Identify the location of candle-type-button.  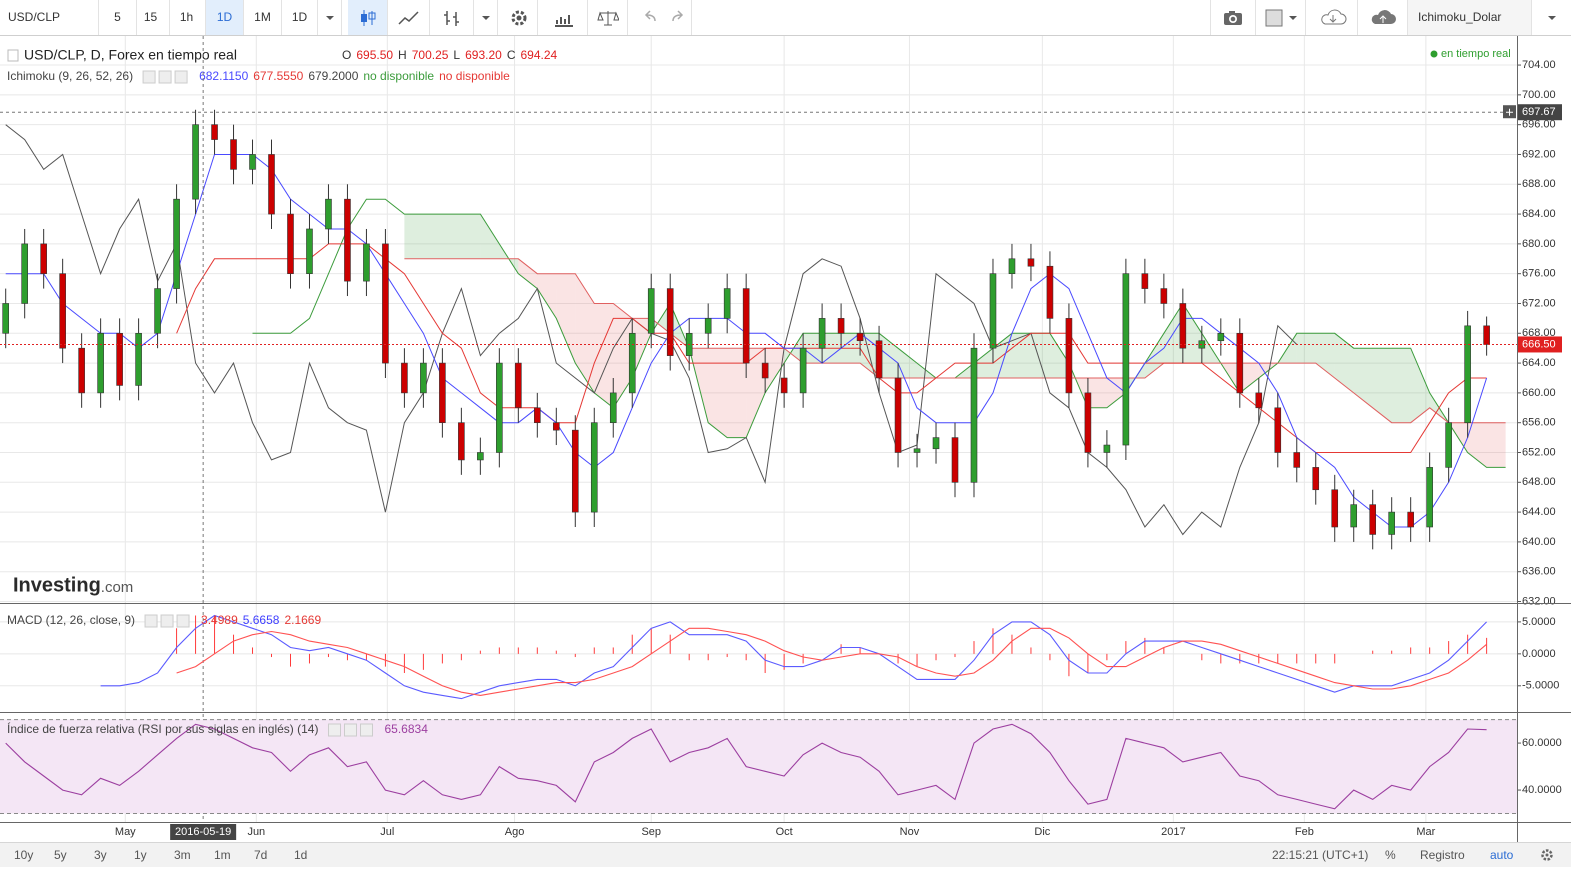
(368, 17).